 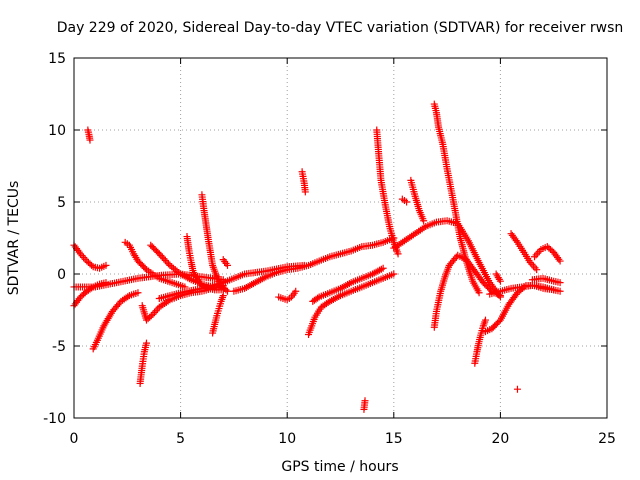 What do you see at coordinates (339, 467) in the screenshot?
I see `x-axis-label: GPS time / hours` at bounding box center [339, 467].